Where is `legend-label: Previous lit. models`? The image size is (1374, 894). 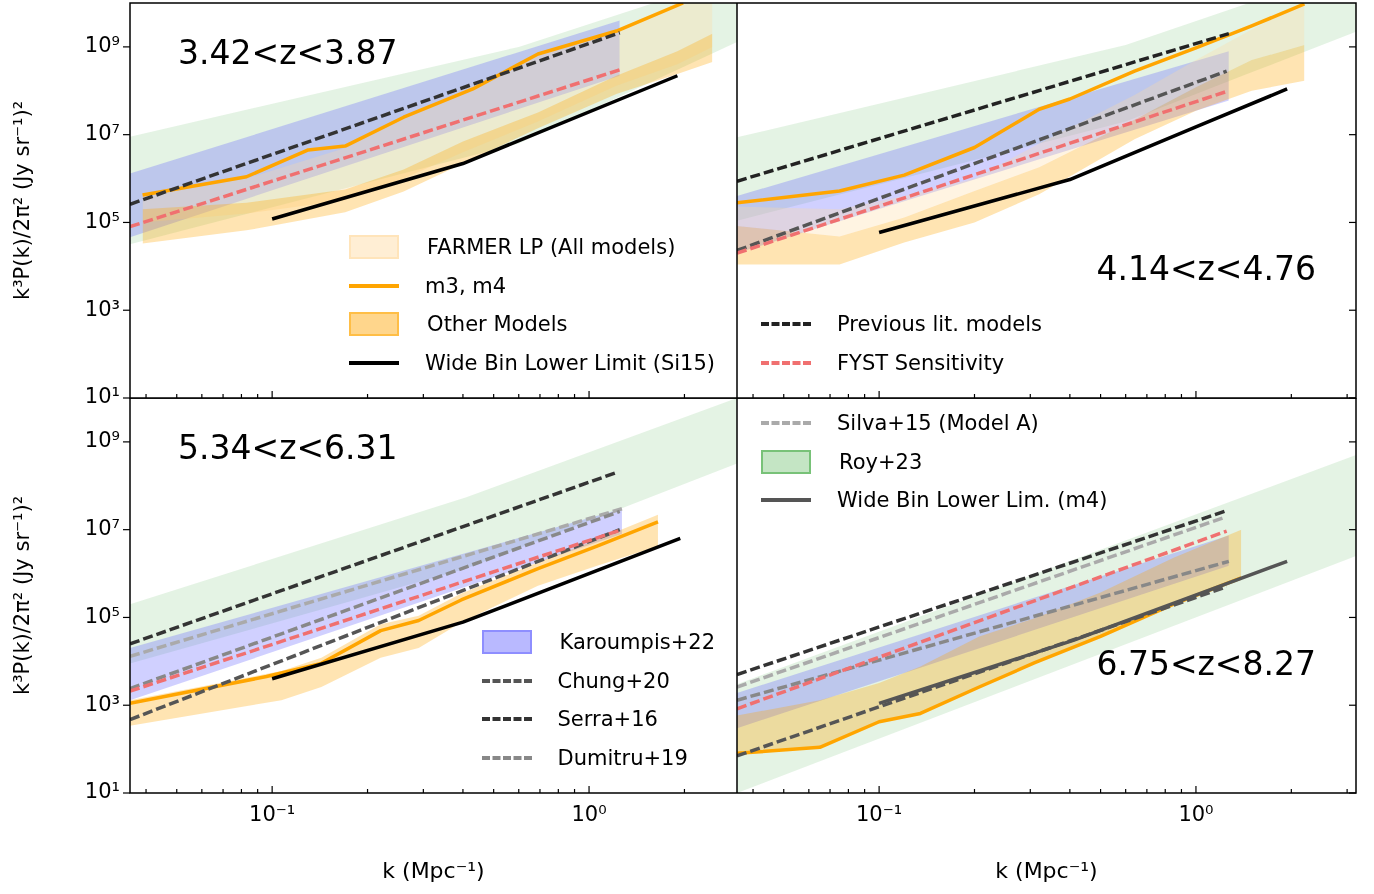
legend-label: Previous lit. models is located at coordinates (940, 324).